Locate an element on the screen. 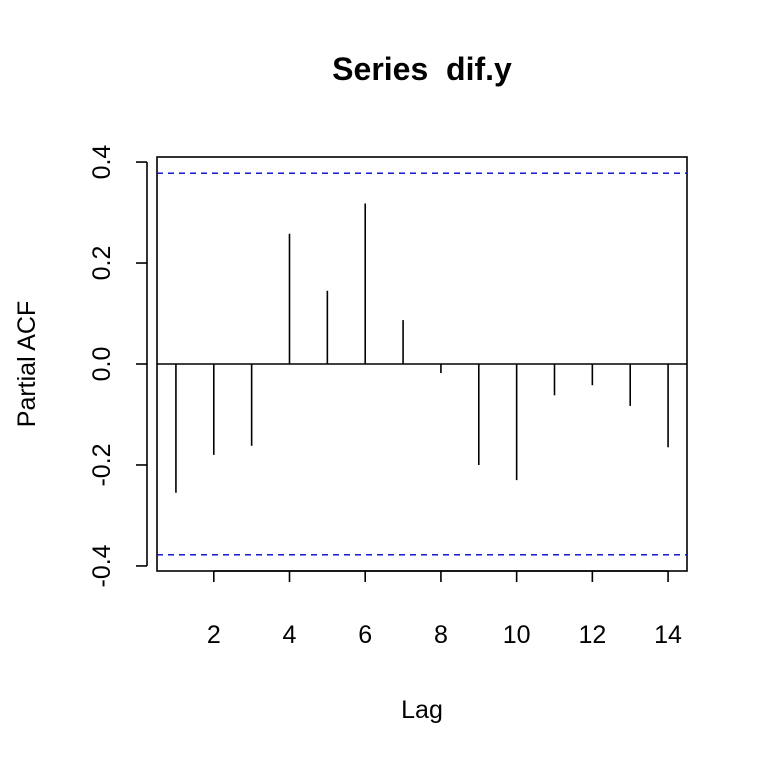 The height and width of the screenshot is (768, 768). x-tick-label: 4 is located at coordinates (290, 635).